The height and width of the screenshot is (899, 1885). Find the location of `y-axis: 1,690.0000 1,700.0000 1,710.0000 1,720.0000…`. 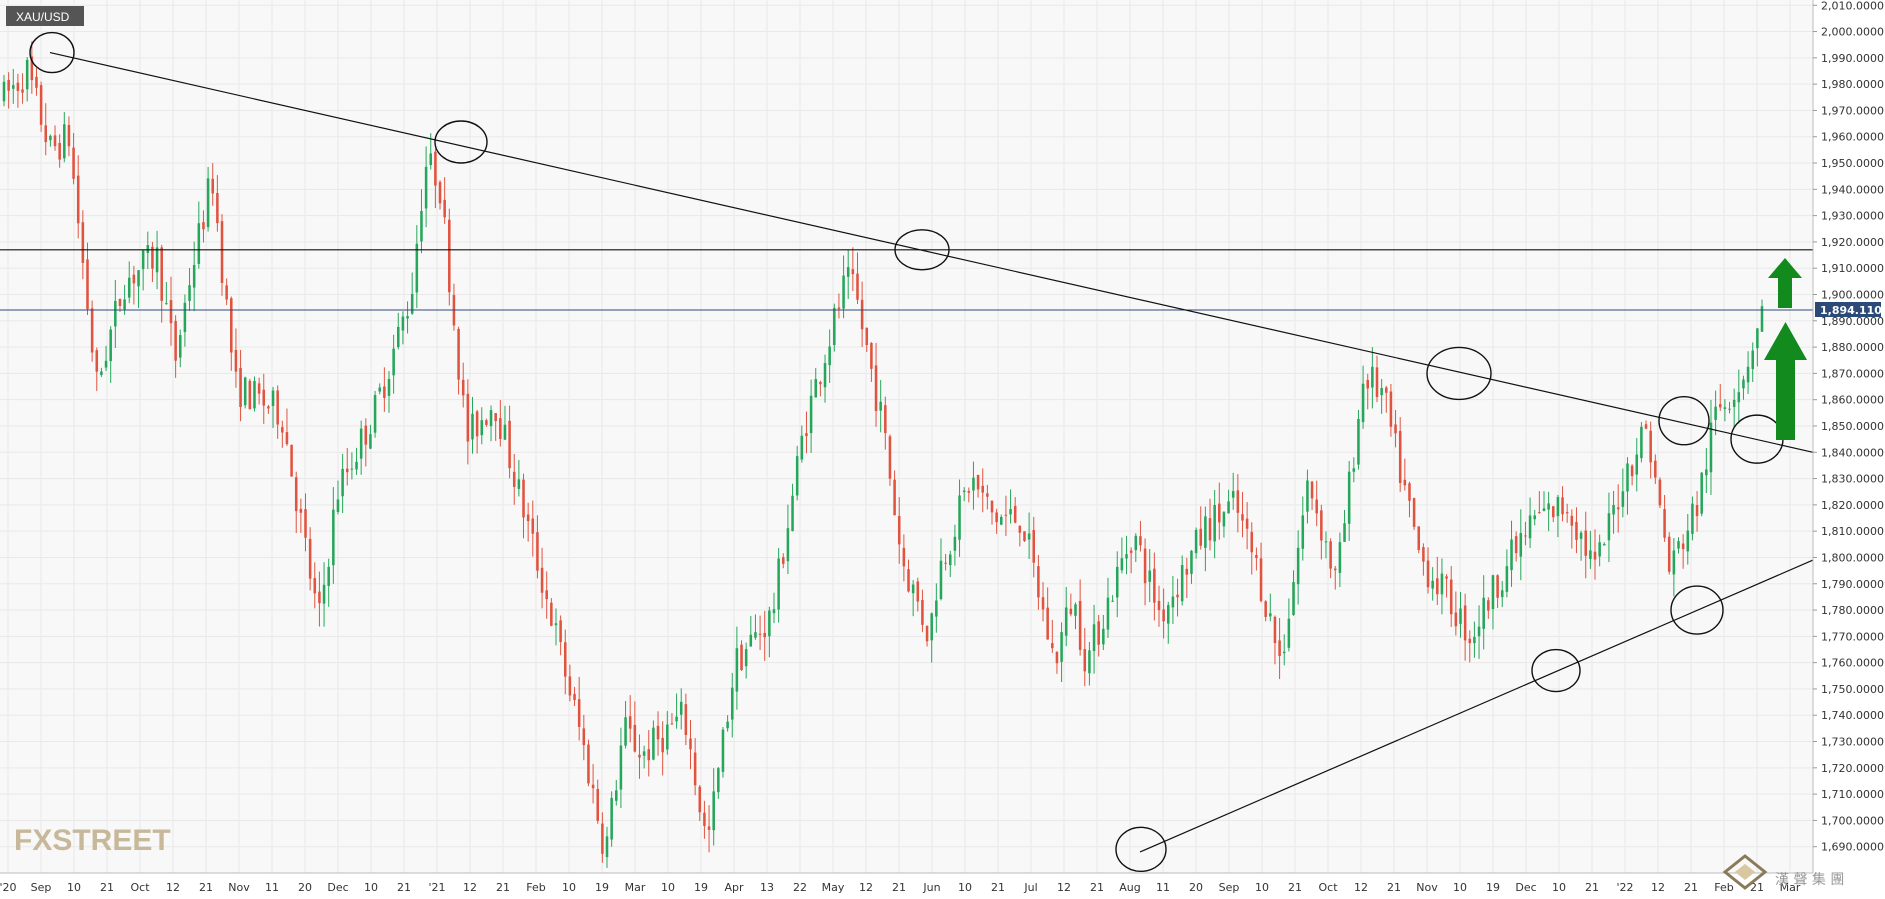

y-axis: 1,690.0000 1,700.0000 1,710.0000 1,720.0000… is located at coordinates (1848, 427).